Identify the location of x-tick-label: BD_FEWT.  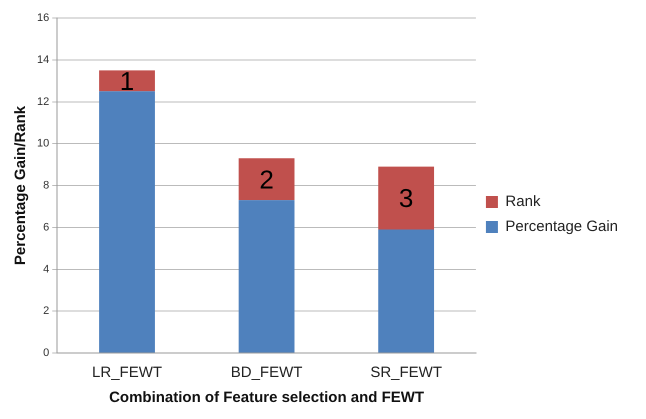
(266, 373).